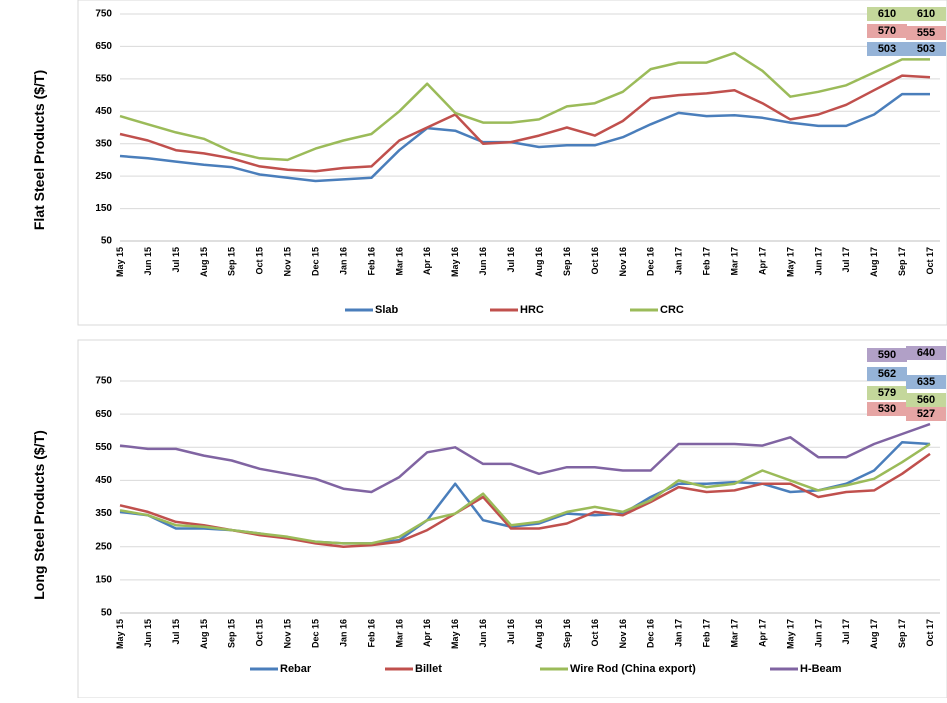 This screenshot has height=703, width=947. I want to click on legend-label: Slab, so click(387, 310).